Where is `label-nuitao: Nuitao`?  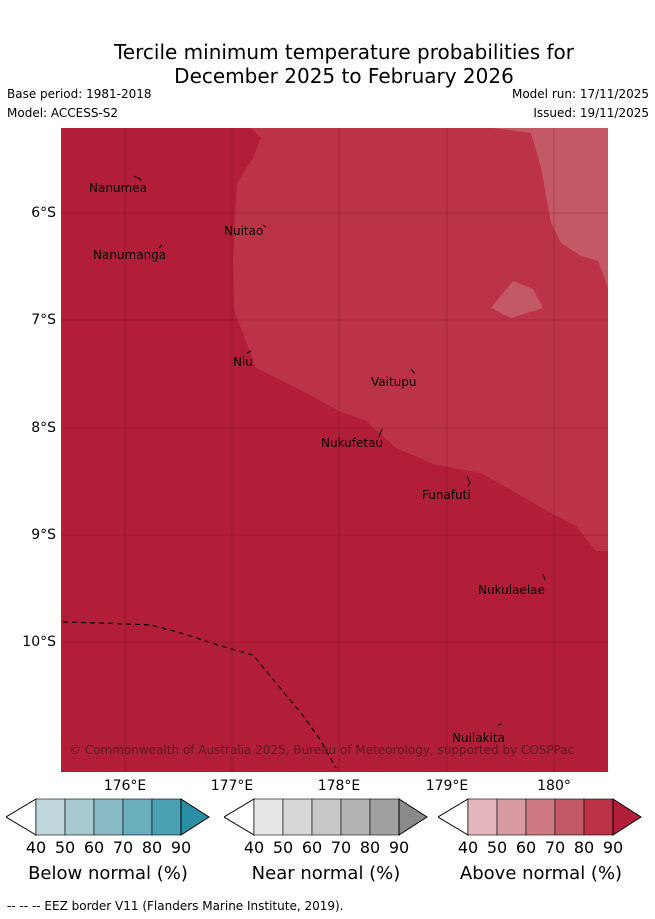
label-nuitao: Nuitao is located at coordinates (244, 231).